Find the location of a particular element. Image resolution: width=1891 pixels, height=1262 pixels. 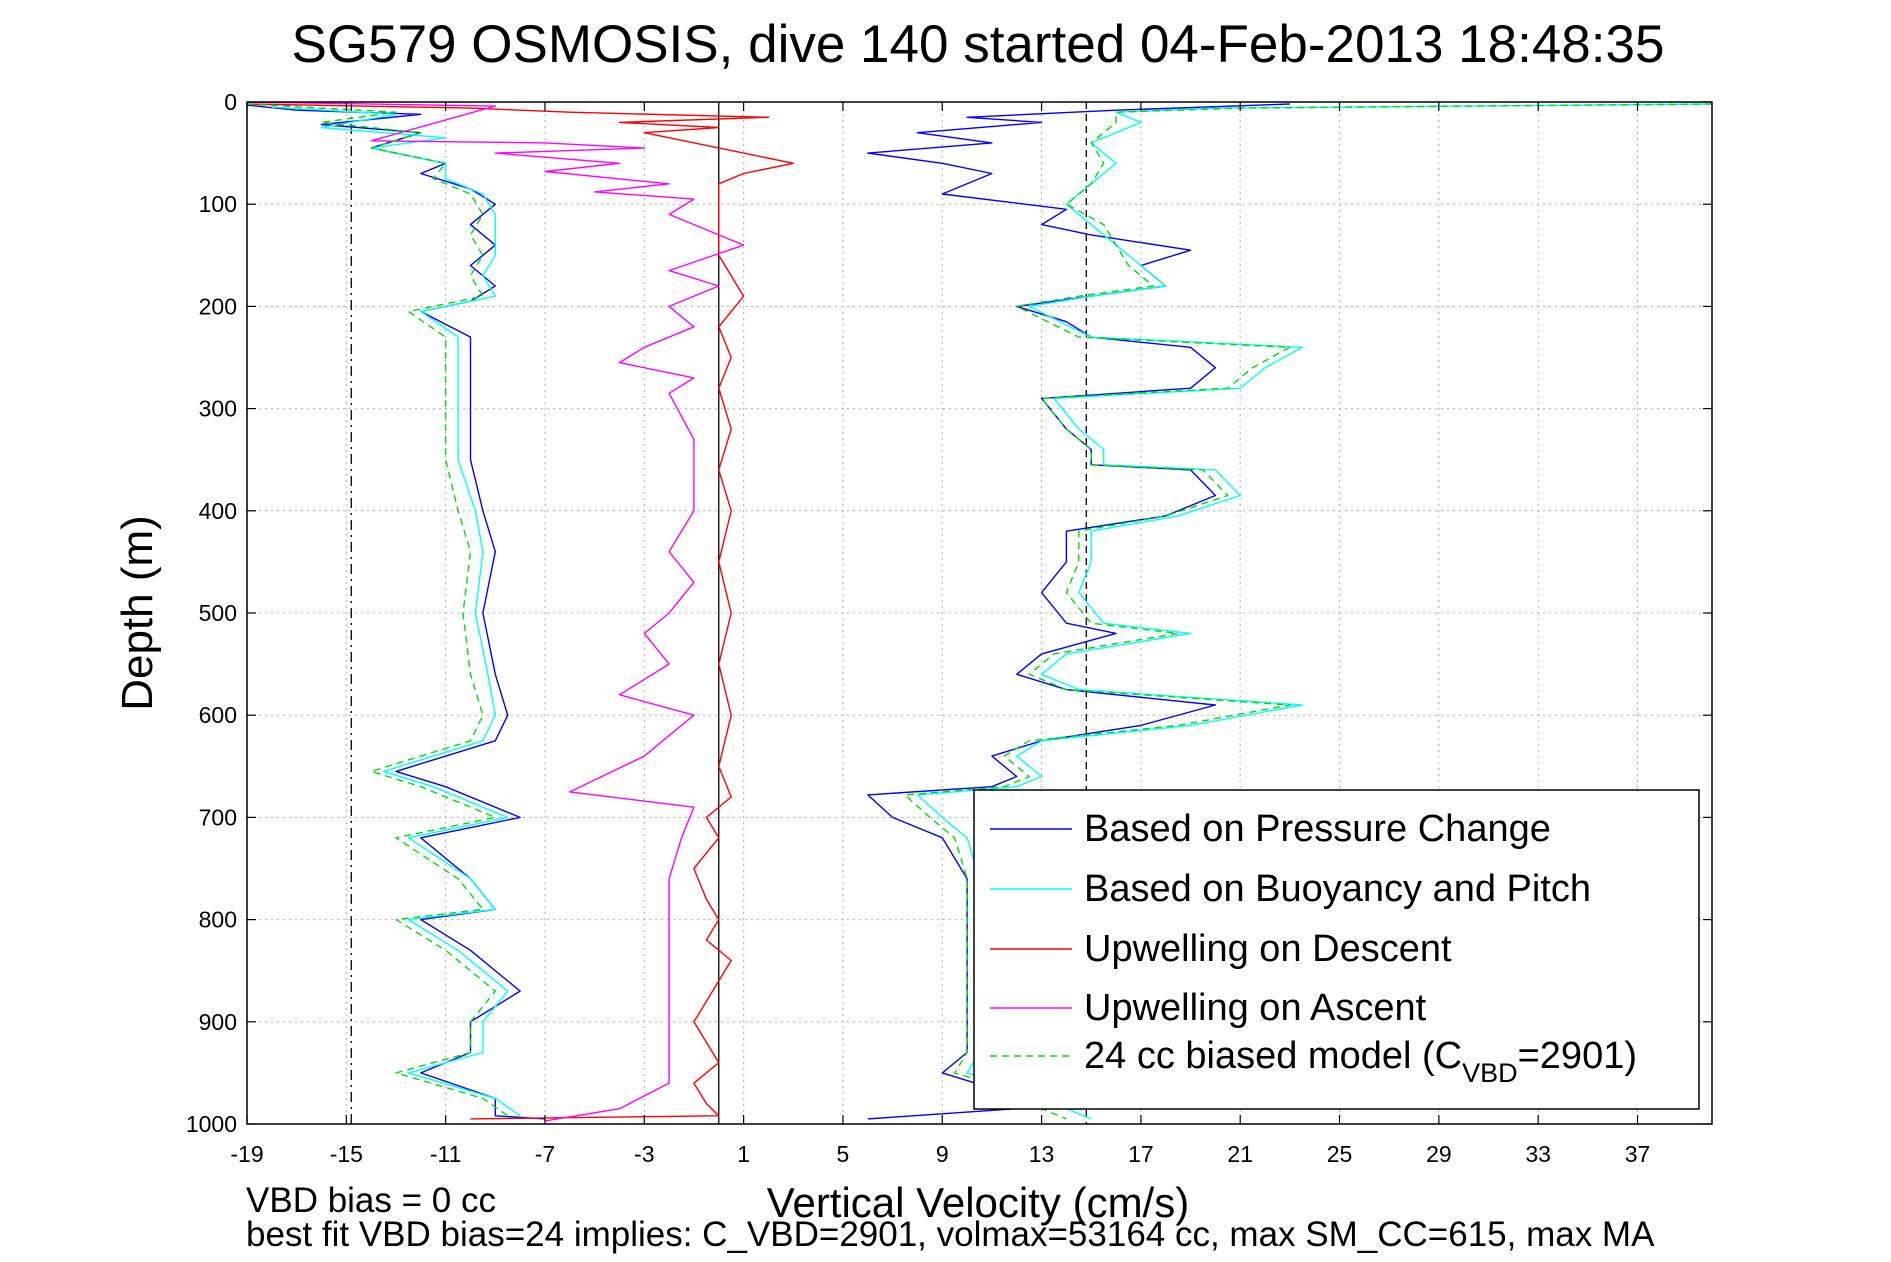

y-tick-label: 300 is located at coordinates (218, 409).